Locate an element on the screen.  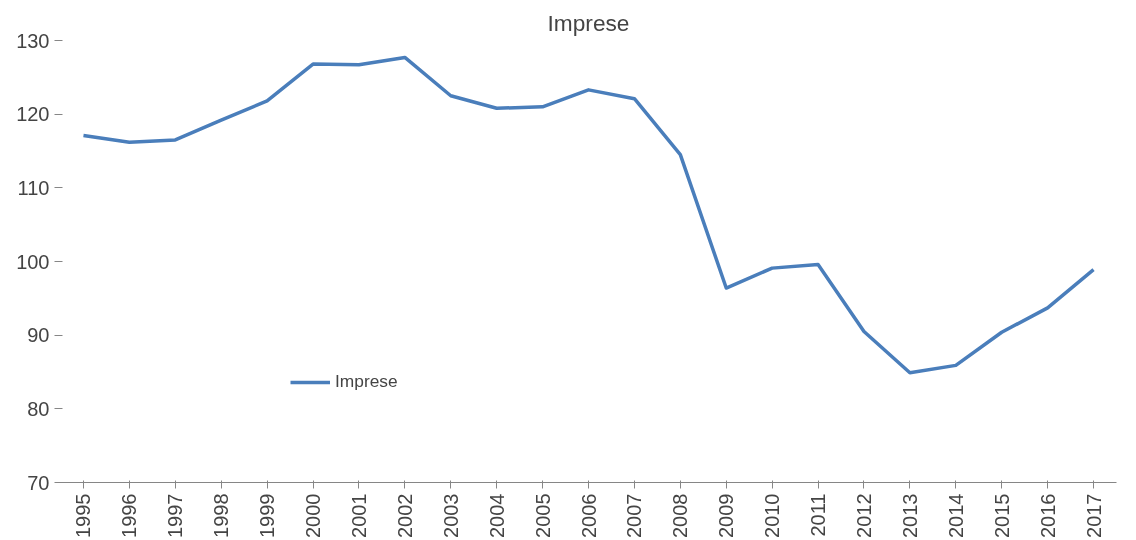
x-tick-label: 2012 is located at coordinates (863, 515).